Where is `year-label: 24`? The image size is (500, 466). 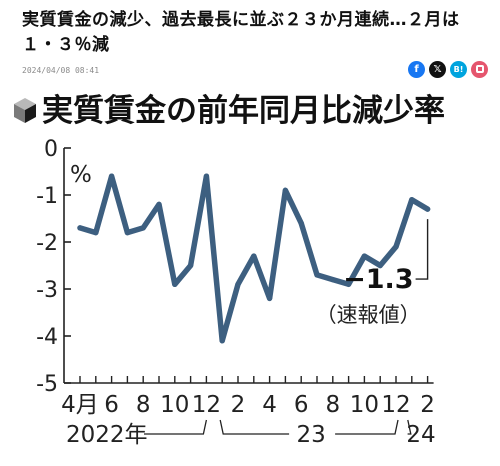
year-label: 24 is located at coordinates (420, 435).